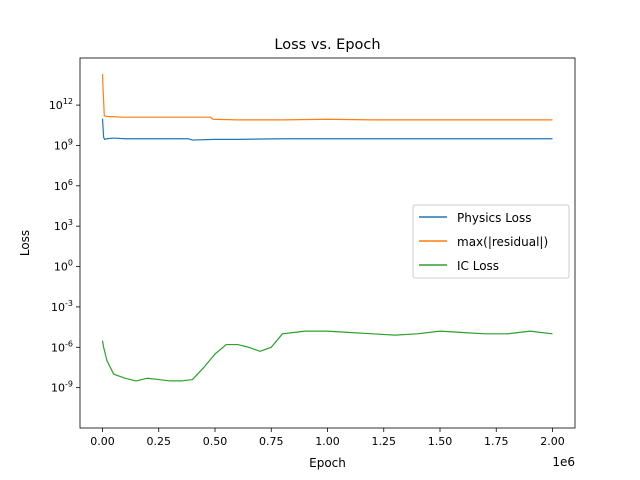  What do you see at coordinates (63, 266) in the screenshot?
I see `y-tick-label: 10⁰` at bounding box center [63, 266].